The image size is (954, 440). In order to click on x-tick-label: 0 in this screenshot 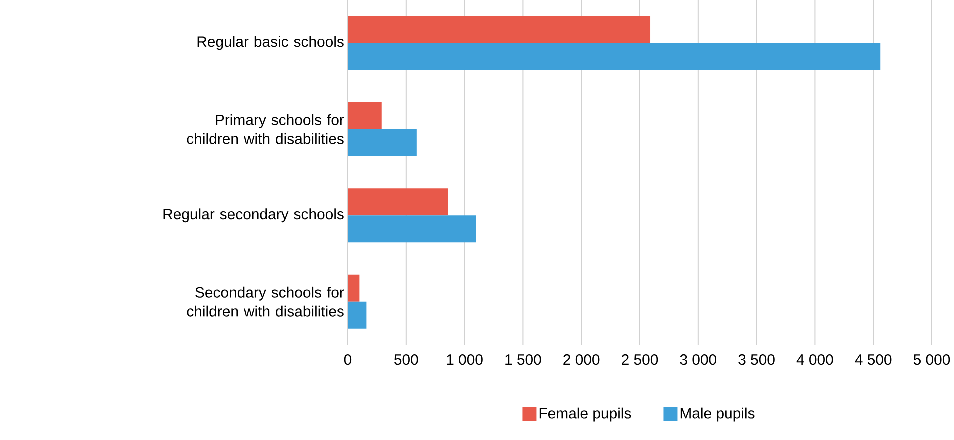, I will do `click(348, 360)`.